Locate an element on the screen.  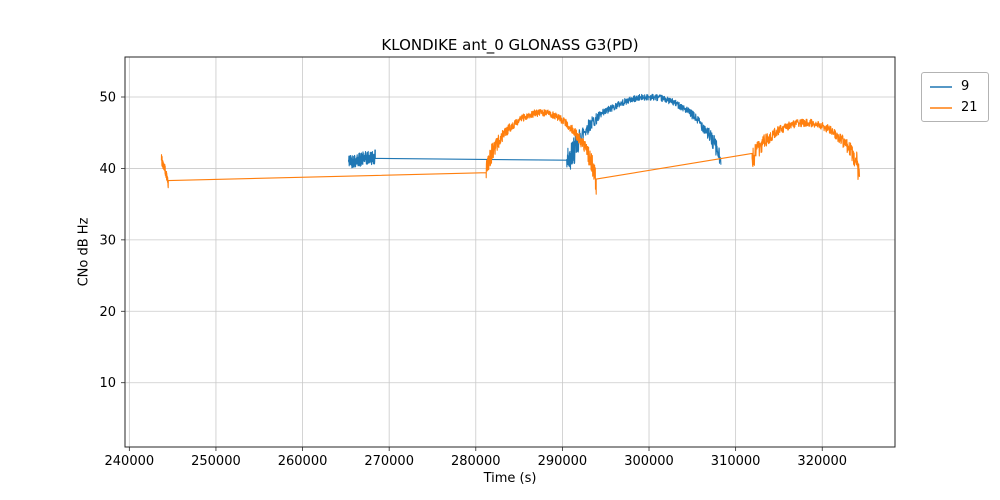
x-tick-label: 300000 is located at coordinates (649, 461).